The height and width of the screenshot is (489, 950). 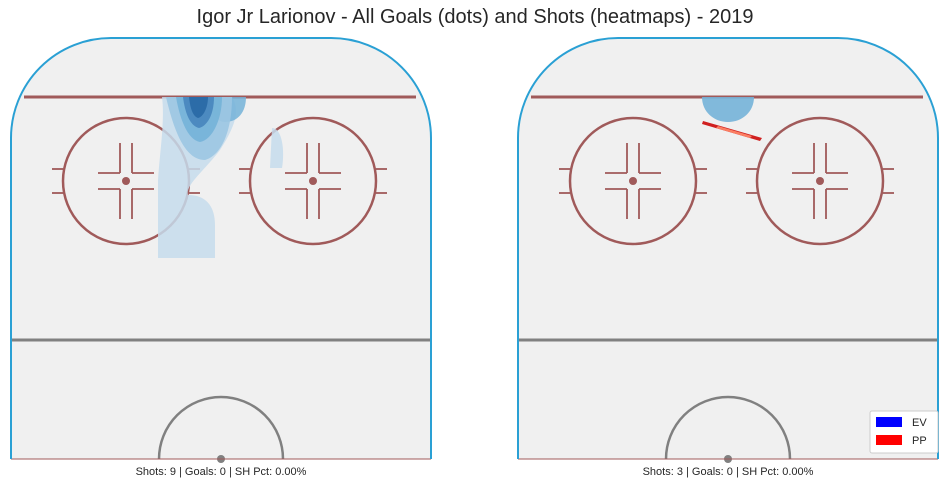 What do you see at coordinates (889, 440) in the screenshot?
I see `legend-pp-swatch` at bounding box center [889, 440].